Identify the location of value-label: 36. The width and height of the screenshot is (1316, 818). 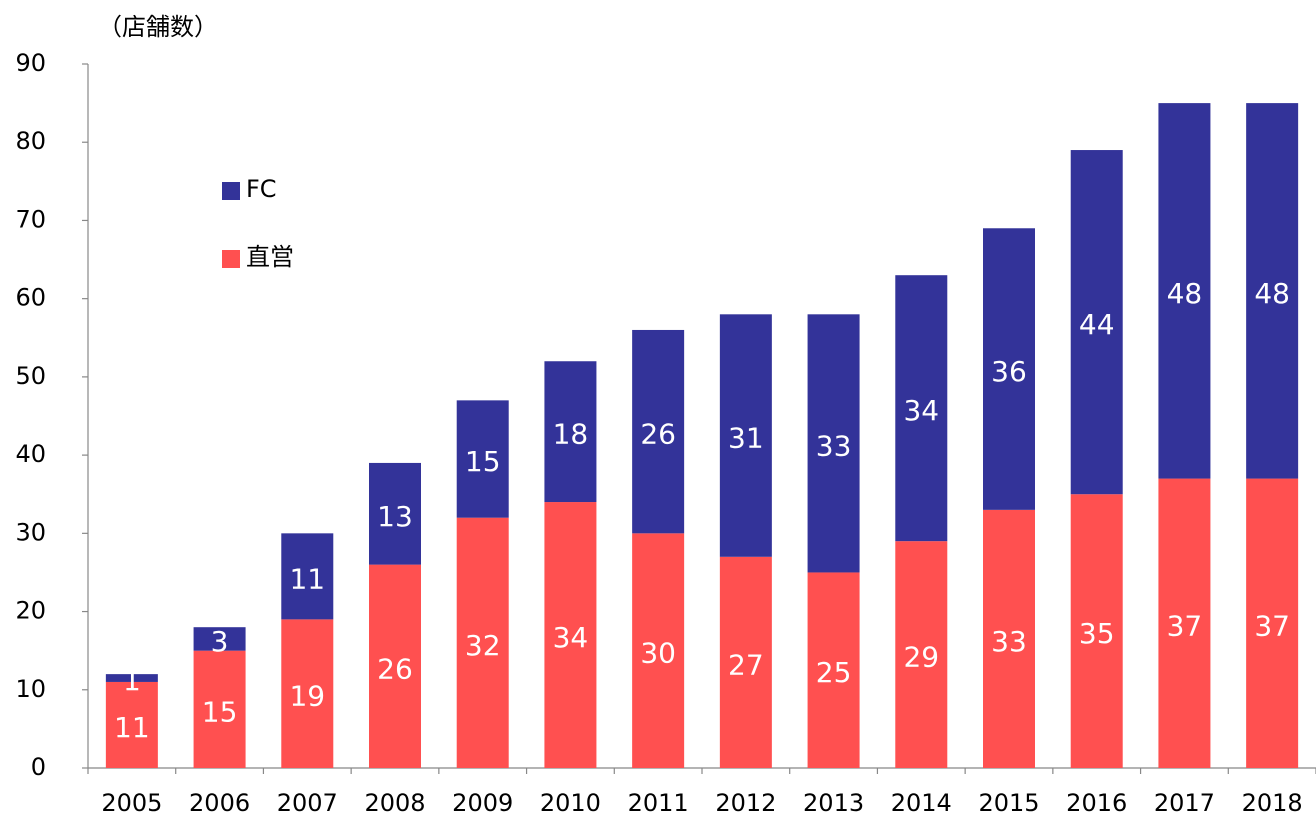
(1009, 371).